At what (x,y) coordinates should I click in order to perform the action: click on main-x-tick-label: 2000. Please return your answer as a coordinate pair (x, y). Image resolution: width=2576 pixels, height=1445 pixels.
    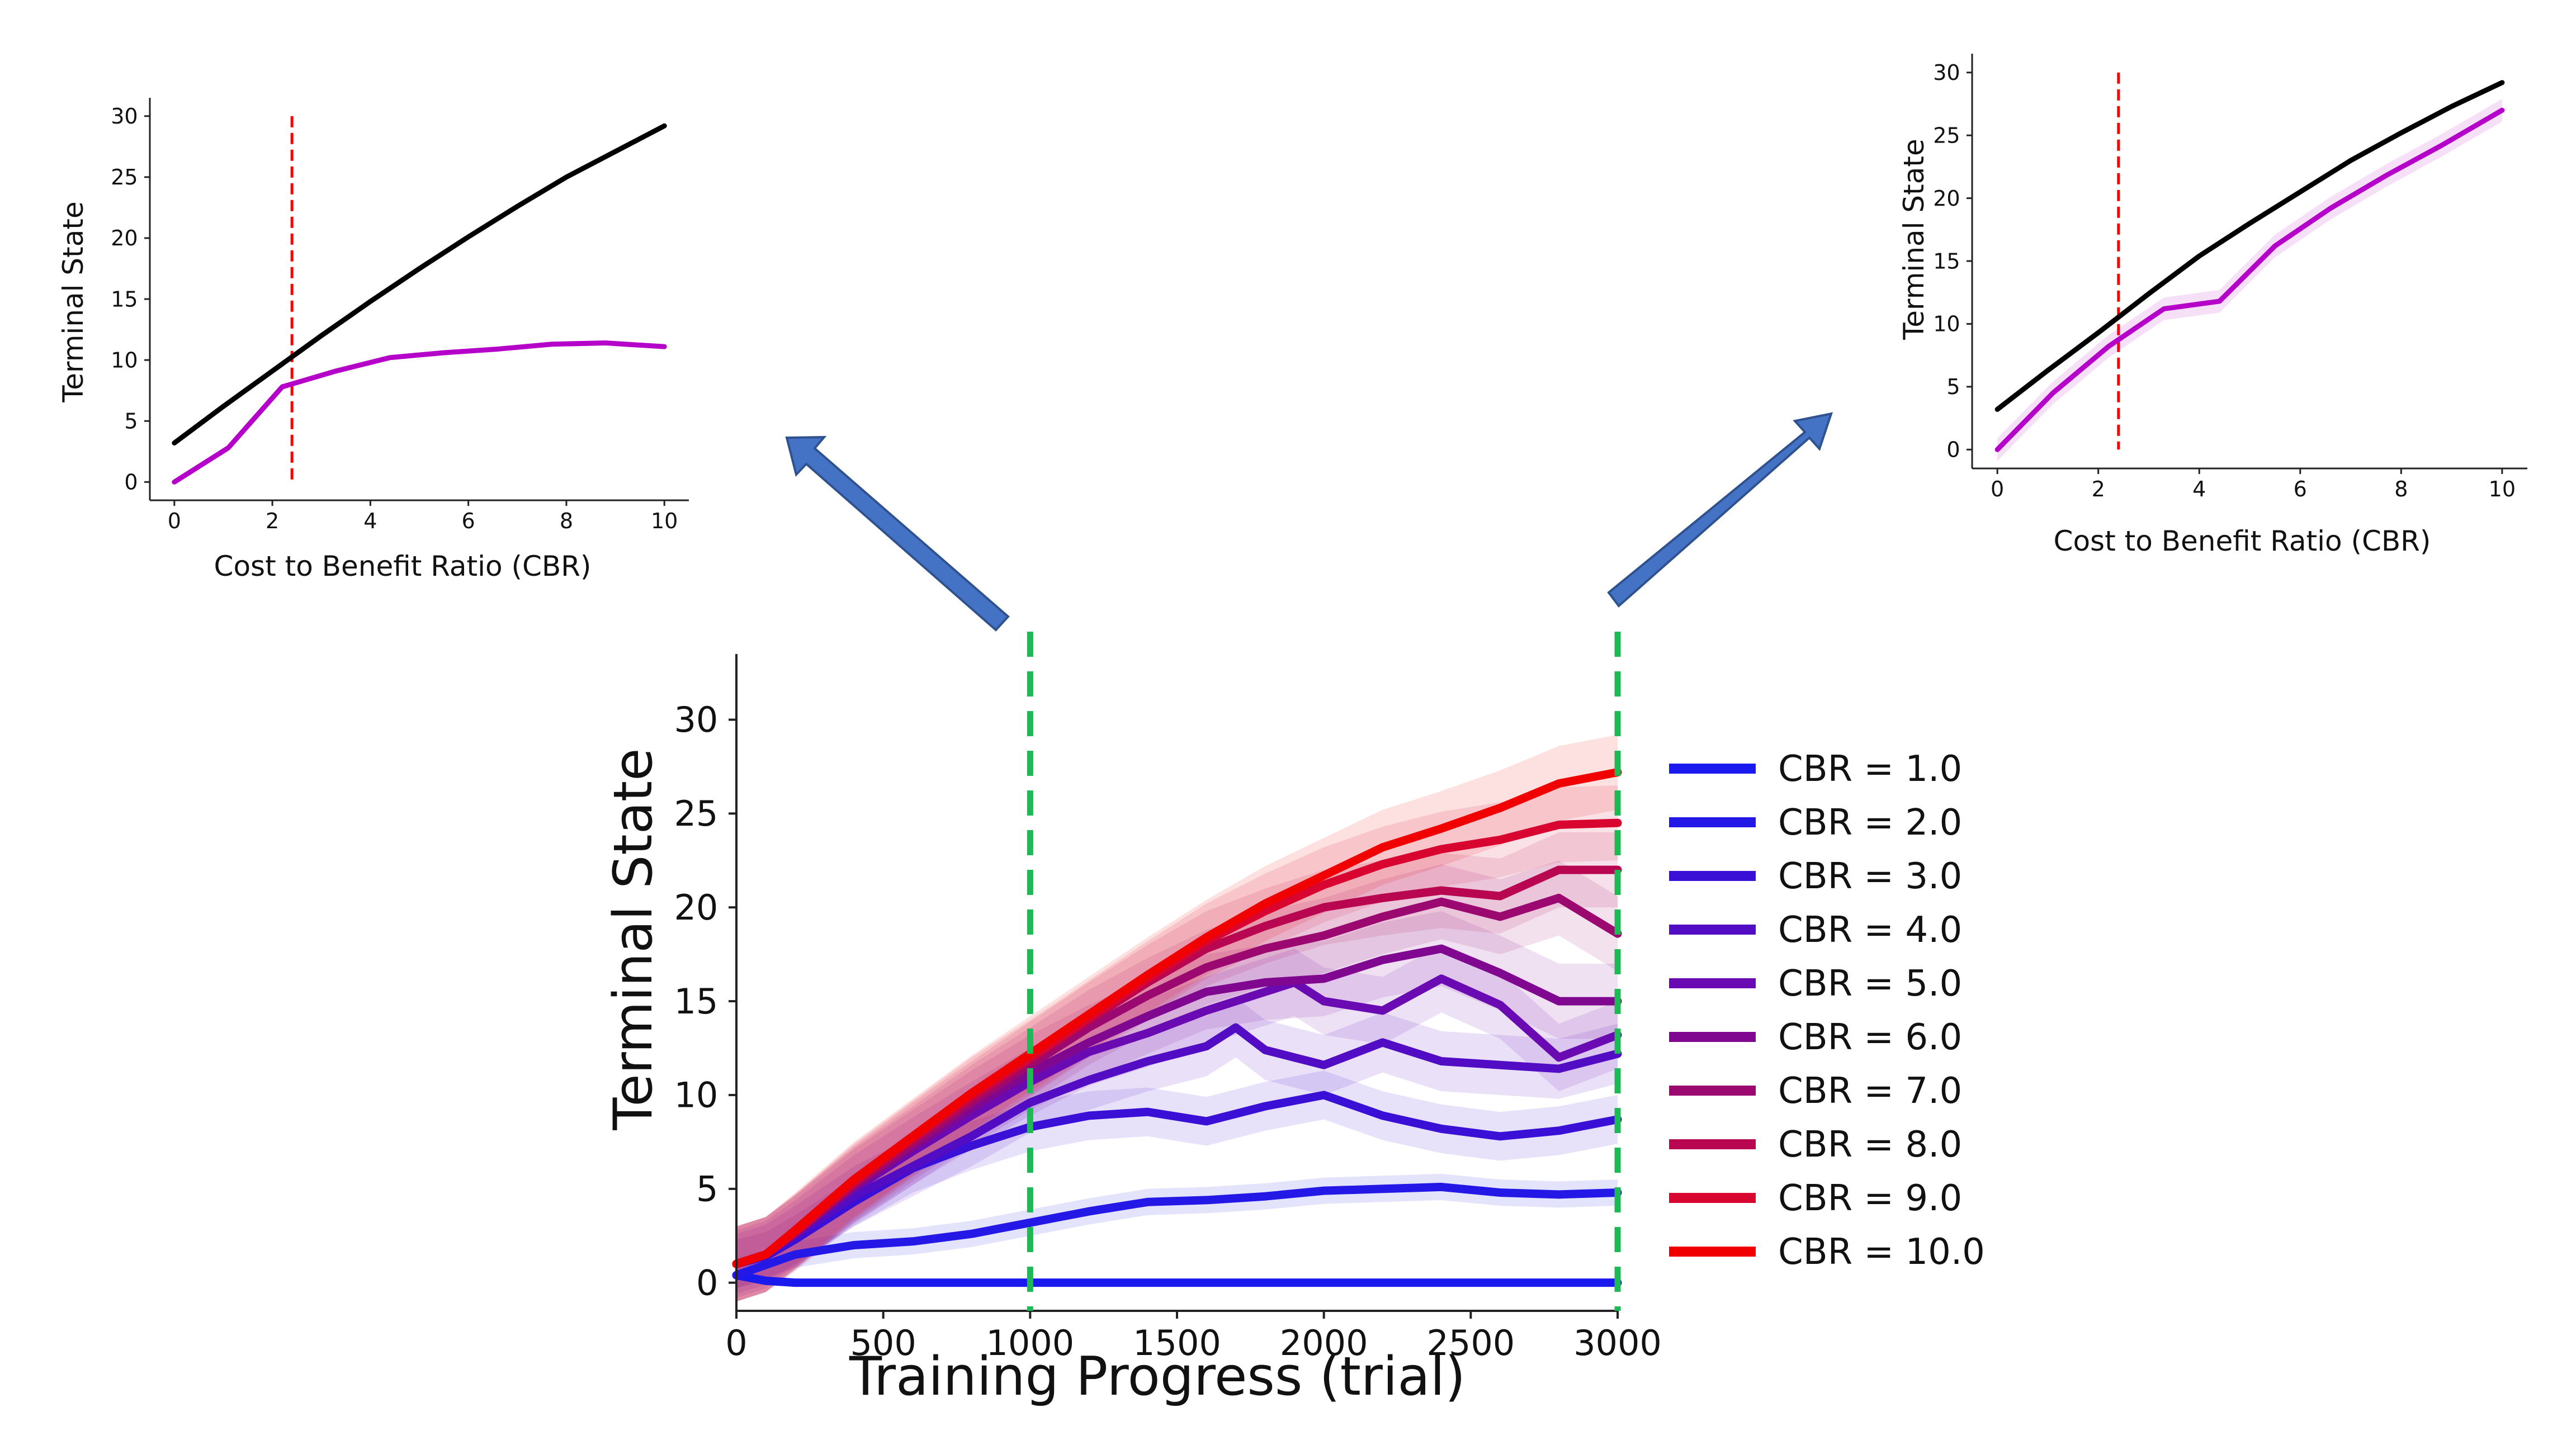
    Looking at the image, I should click on (1324, 1343).